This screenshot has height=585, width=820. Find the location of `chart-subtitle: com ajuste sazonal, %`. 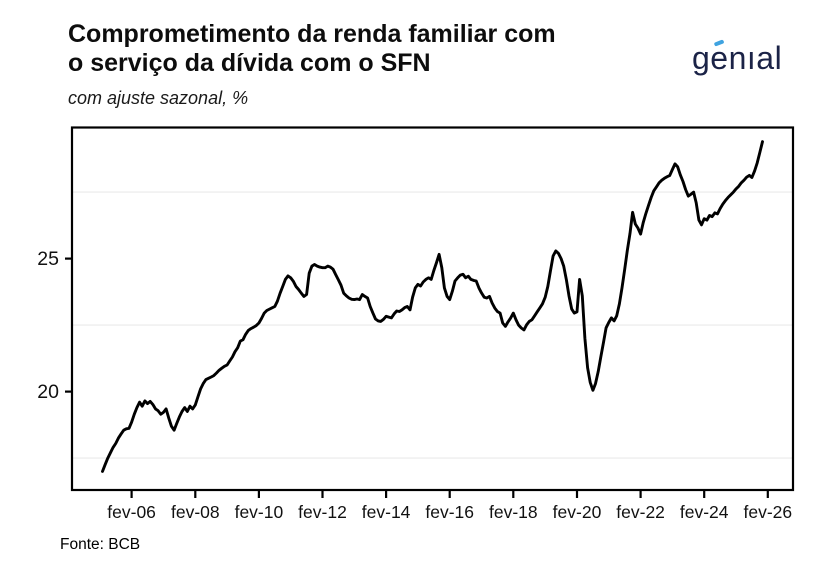

chart-subtitle: com ajuste sazonal, % is located at coordinates (158, 98).